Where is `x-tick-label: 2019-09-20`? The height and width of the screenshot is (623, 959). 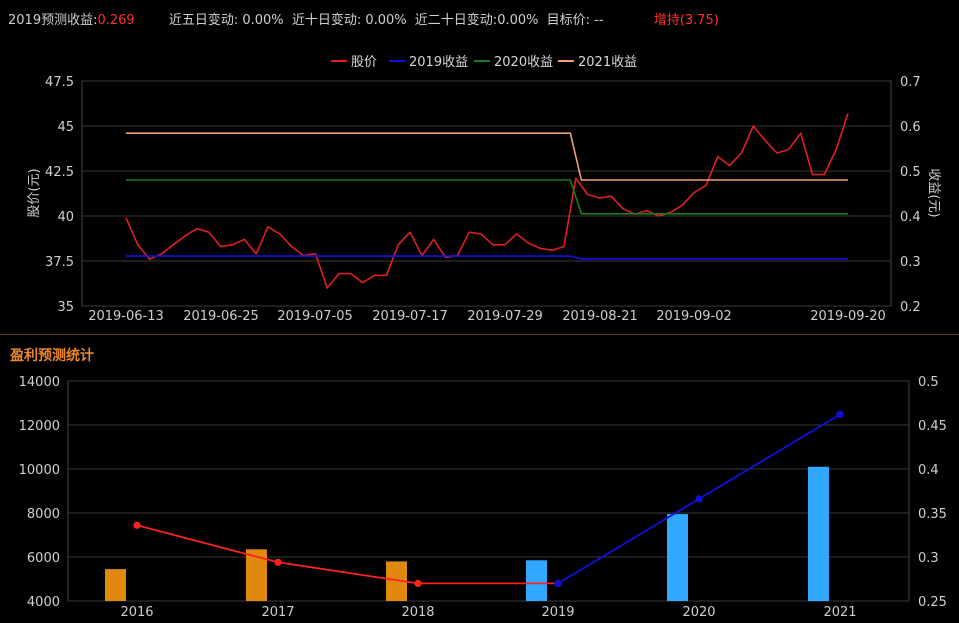
x-tick-label: 2019-09-20 is located at coordinates (848, 316).